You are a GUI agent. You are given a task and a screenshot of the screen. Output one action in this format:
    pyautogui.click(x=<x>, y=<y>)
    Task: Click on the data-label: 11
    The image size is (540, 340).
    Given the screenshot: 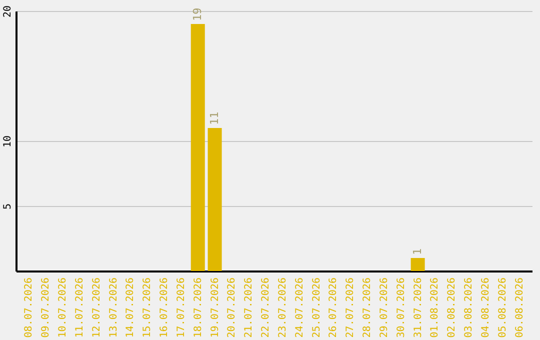 What is the action you would take?
    pyautogui.click(x=214, y=118)
    